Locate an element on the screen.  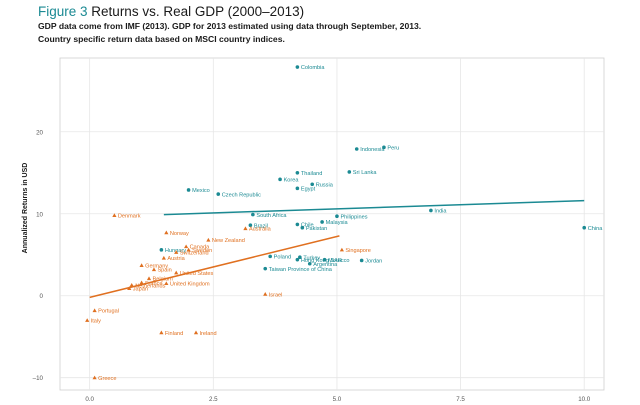
data-label: Brazil is located at coordinates (261, 226).